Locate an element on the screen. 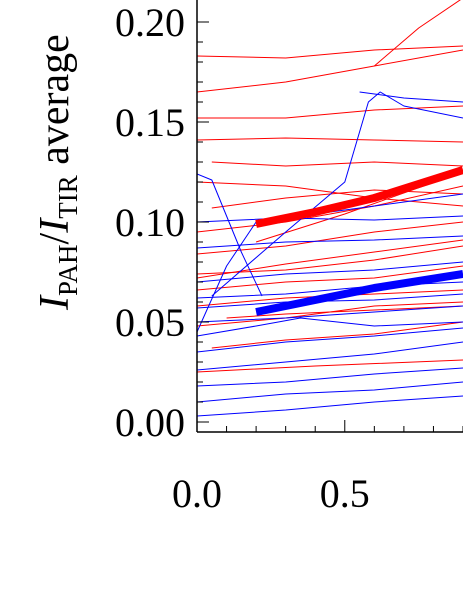 The height and width of the screenshot is (599, 463). x-tick-label: 0.0 is located at coordinates (197, 493).